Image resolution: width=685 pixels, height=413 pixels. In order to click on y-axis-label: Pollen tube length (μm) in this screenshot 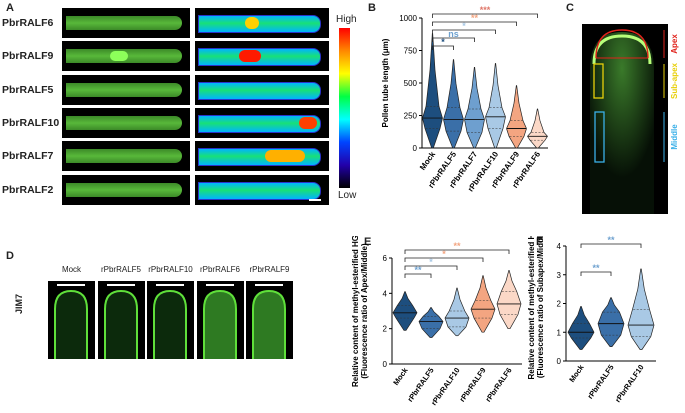, I will do `click(385, 82)`.